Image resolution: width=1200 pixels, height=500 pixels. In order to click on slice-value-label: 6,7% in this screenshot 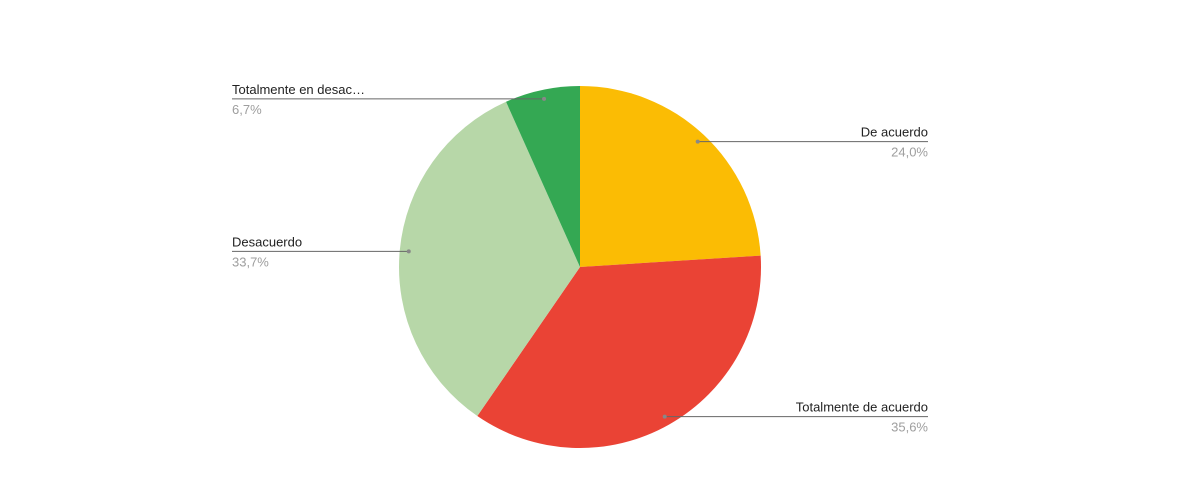, I will do `click(247, 109)`.